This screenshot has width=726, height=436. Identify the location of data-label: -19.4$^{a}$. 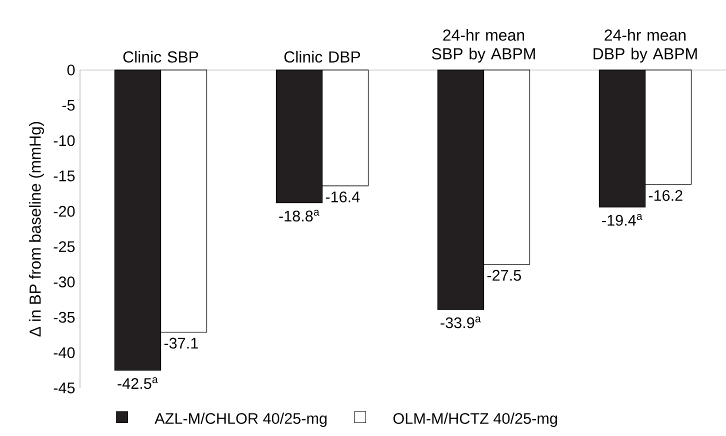
(622, 220).